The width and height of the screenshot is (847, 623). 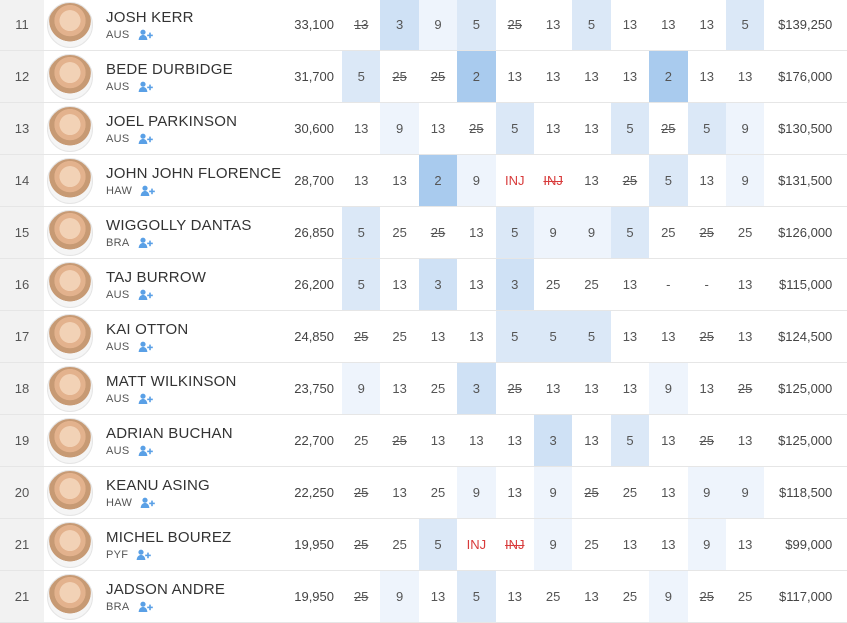 I want to click on surfer-name: TAJ BURROW, so click(x=156, y=277).